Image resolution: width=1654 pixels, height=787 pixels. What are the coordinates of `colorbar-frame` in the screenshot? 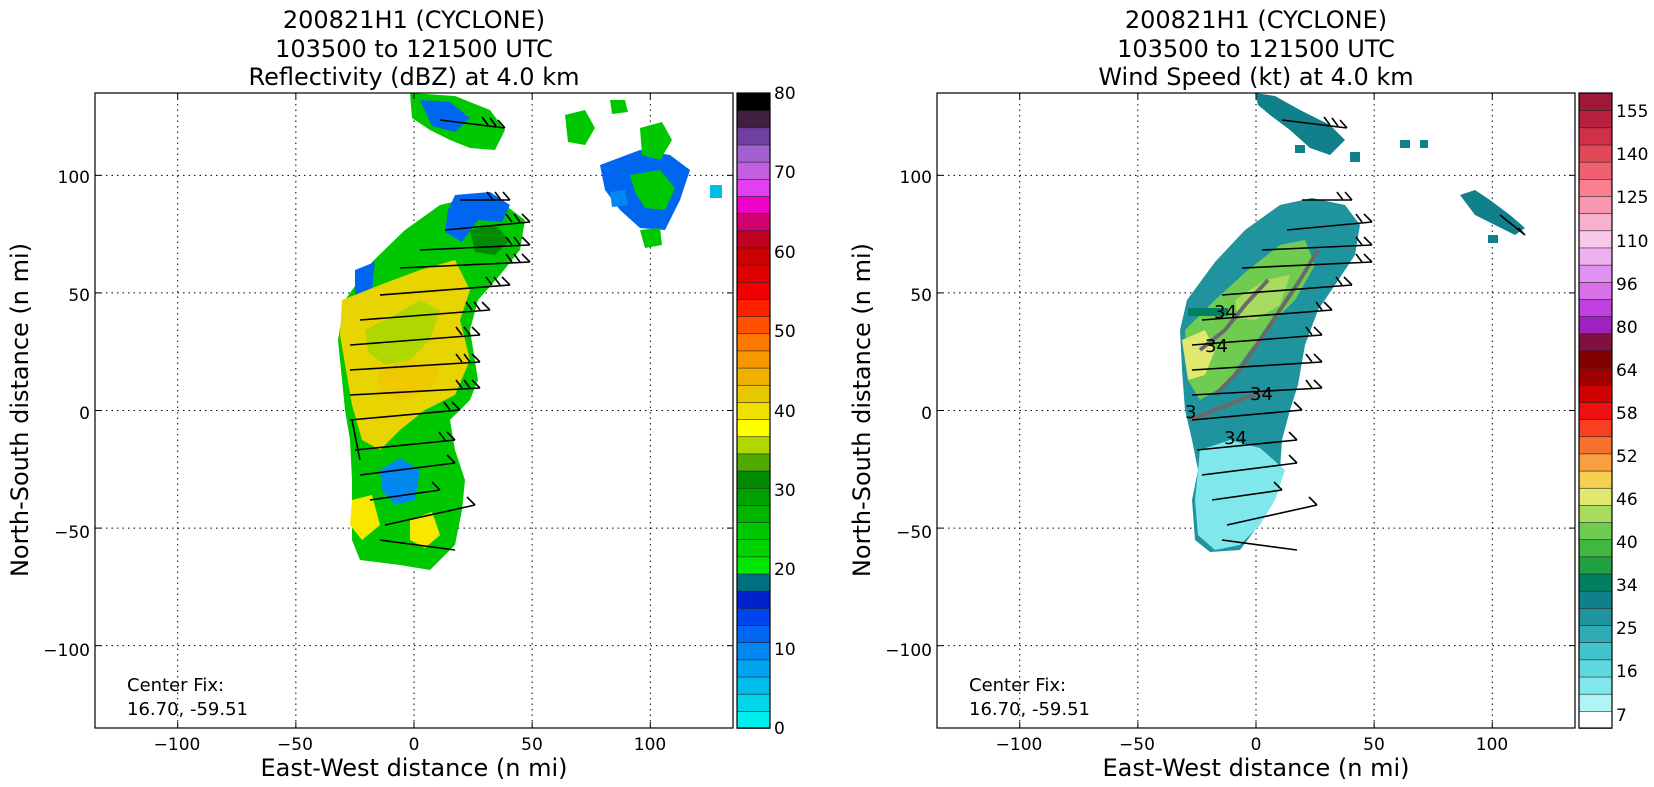 It's located at (1595, 410).